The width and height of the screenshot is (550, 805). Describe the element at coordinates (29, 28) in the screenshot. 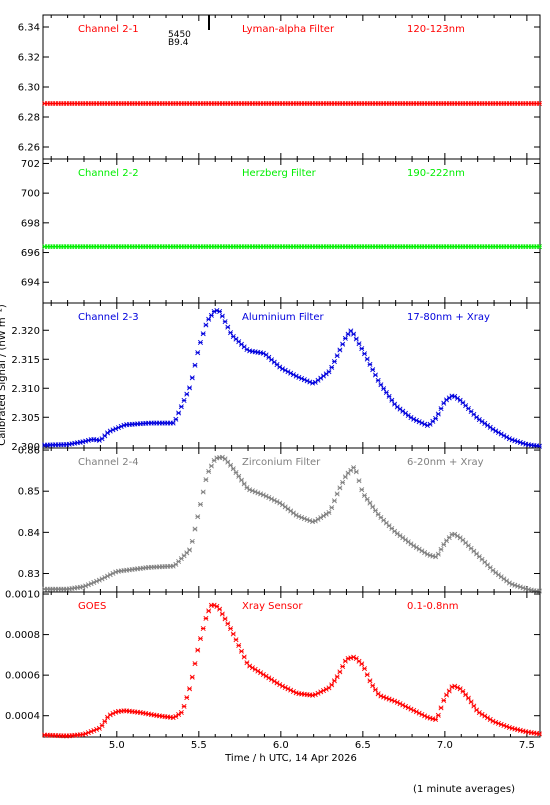

I see `y-tick-label: 6.34` at that location.